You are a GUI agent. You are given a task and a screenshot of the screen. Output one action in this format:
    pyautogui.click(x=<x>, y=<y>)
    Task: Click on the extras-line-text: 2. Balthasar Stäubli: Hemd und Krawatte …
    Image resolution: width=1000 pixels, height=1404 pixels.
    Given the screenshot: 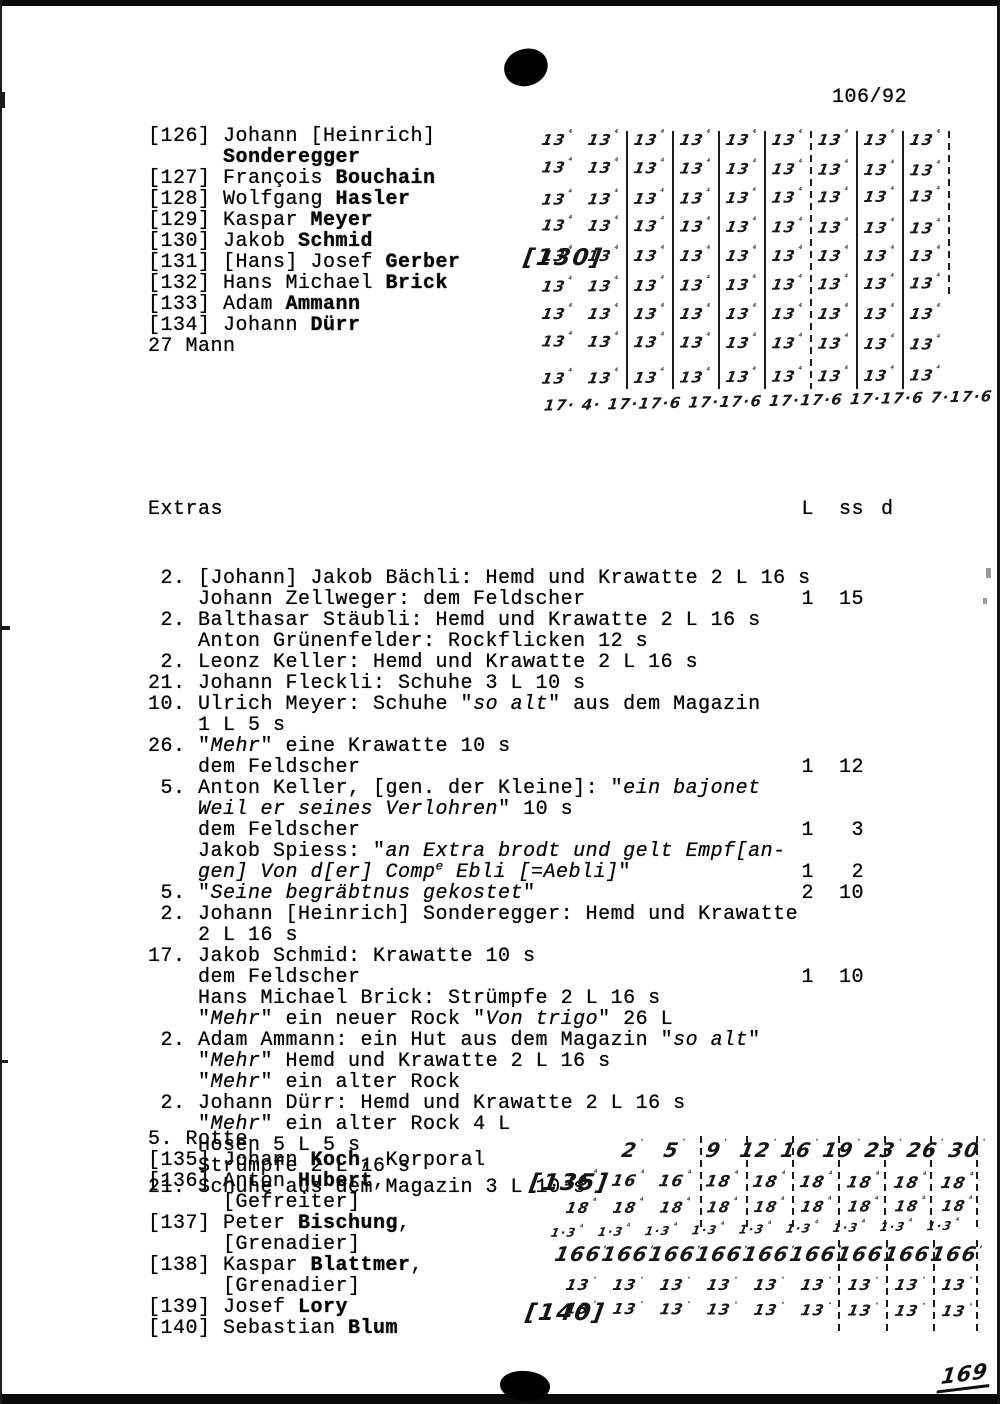 What is the action you would take?
    pyautogui.click(x=454, y=620)
    